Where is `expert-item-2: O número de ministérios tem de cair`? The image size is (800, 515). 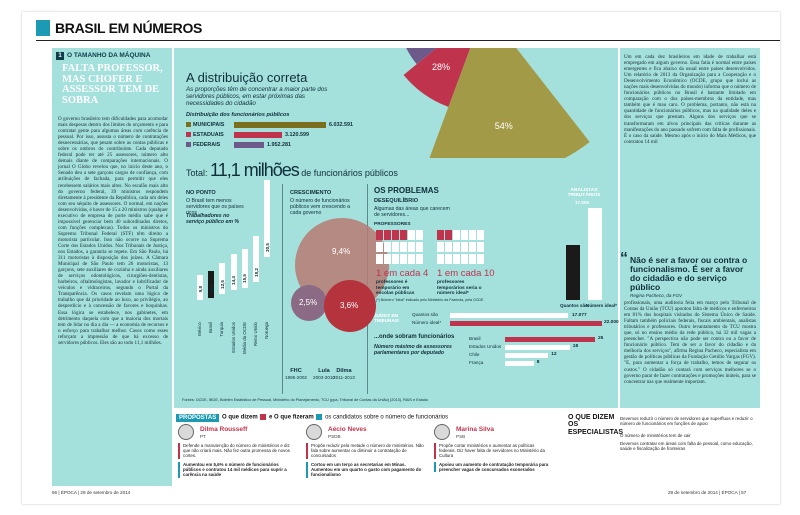
expert-item-2: O número de ministérios tem de cair is located at coordinates (655, 435).